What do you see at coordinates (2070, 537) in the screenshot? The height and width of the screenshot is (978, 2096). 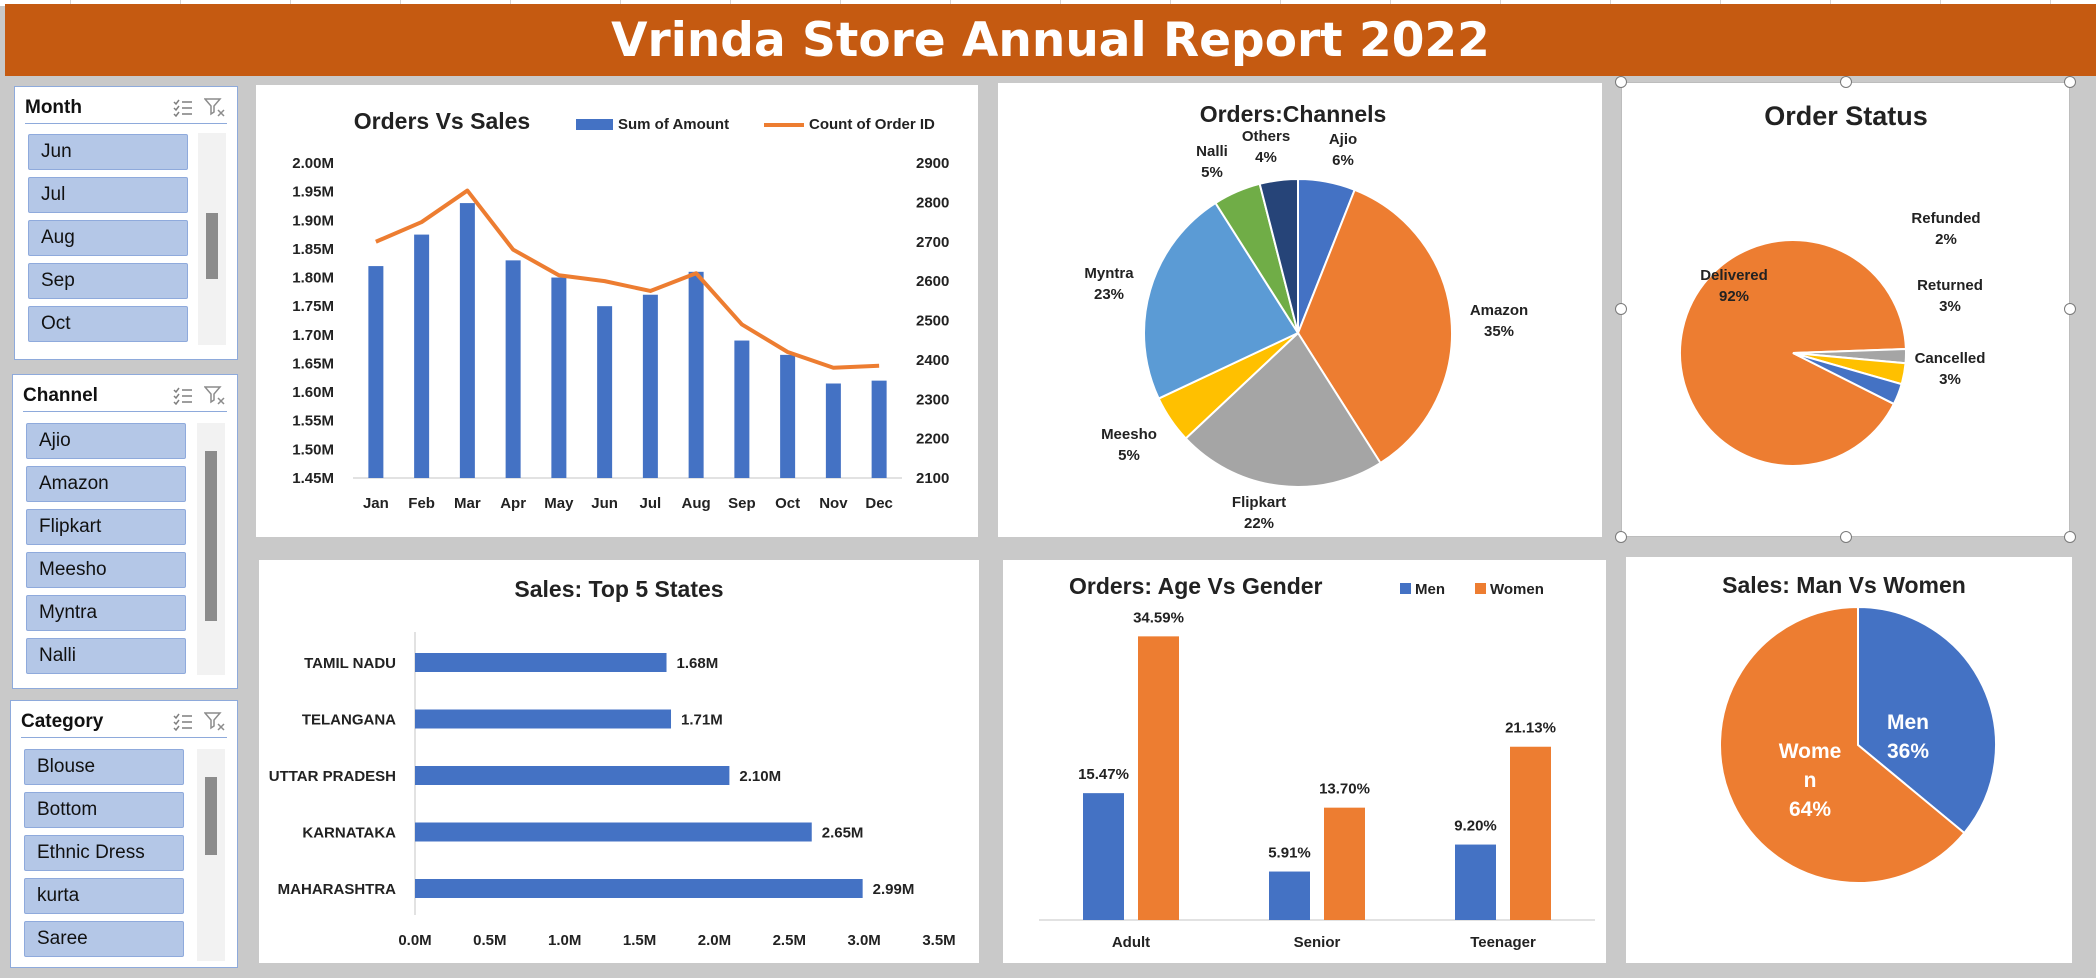 I see `resize-handle-bottom-right` at bounding box center [2070, 537].